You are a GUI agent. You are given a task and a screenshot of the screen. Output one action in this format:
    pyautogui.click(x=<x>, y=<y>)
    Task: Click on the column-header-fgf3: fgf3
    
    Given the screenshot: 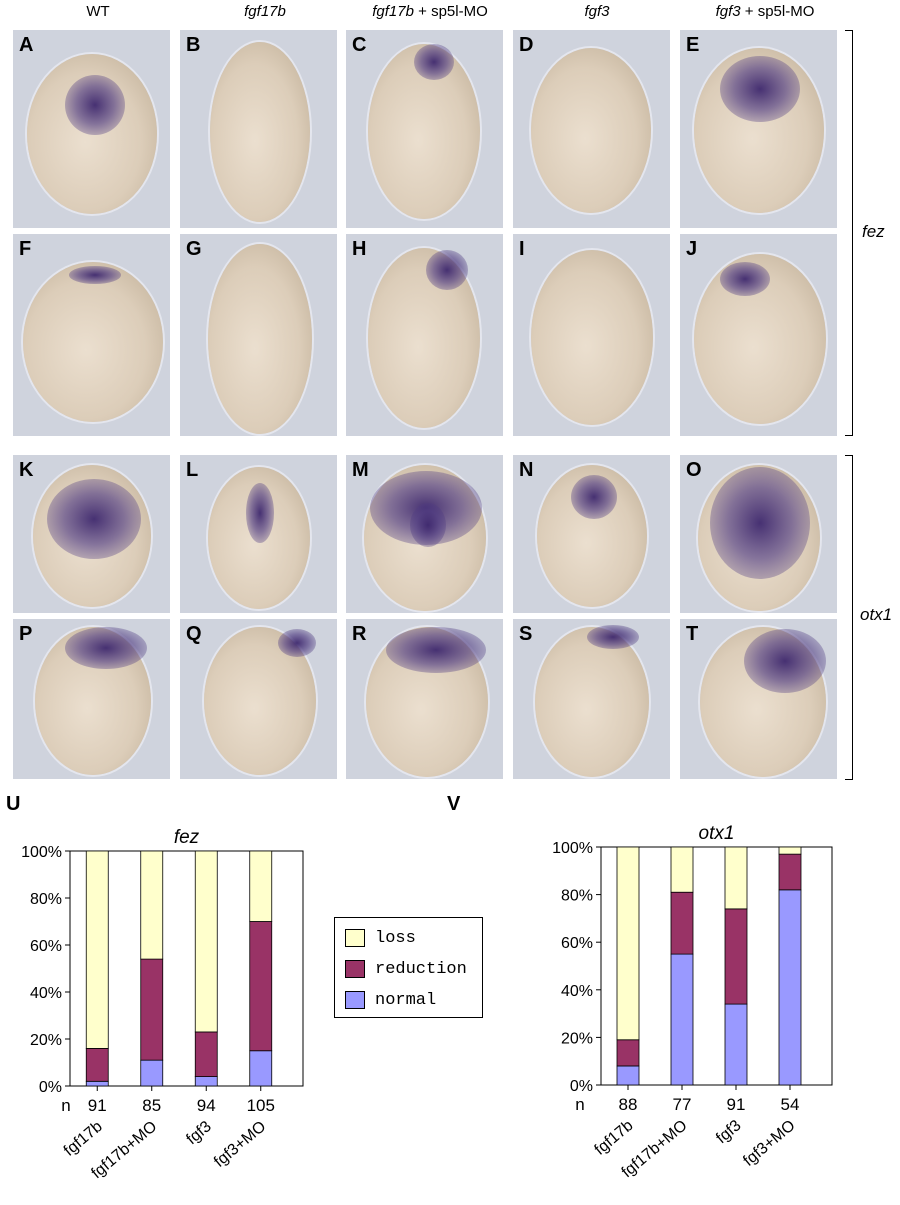 What is the action you would take?
    pyautogui.click(x=597, y=11)
    